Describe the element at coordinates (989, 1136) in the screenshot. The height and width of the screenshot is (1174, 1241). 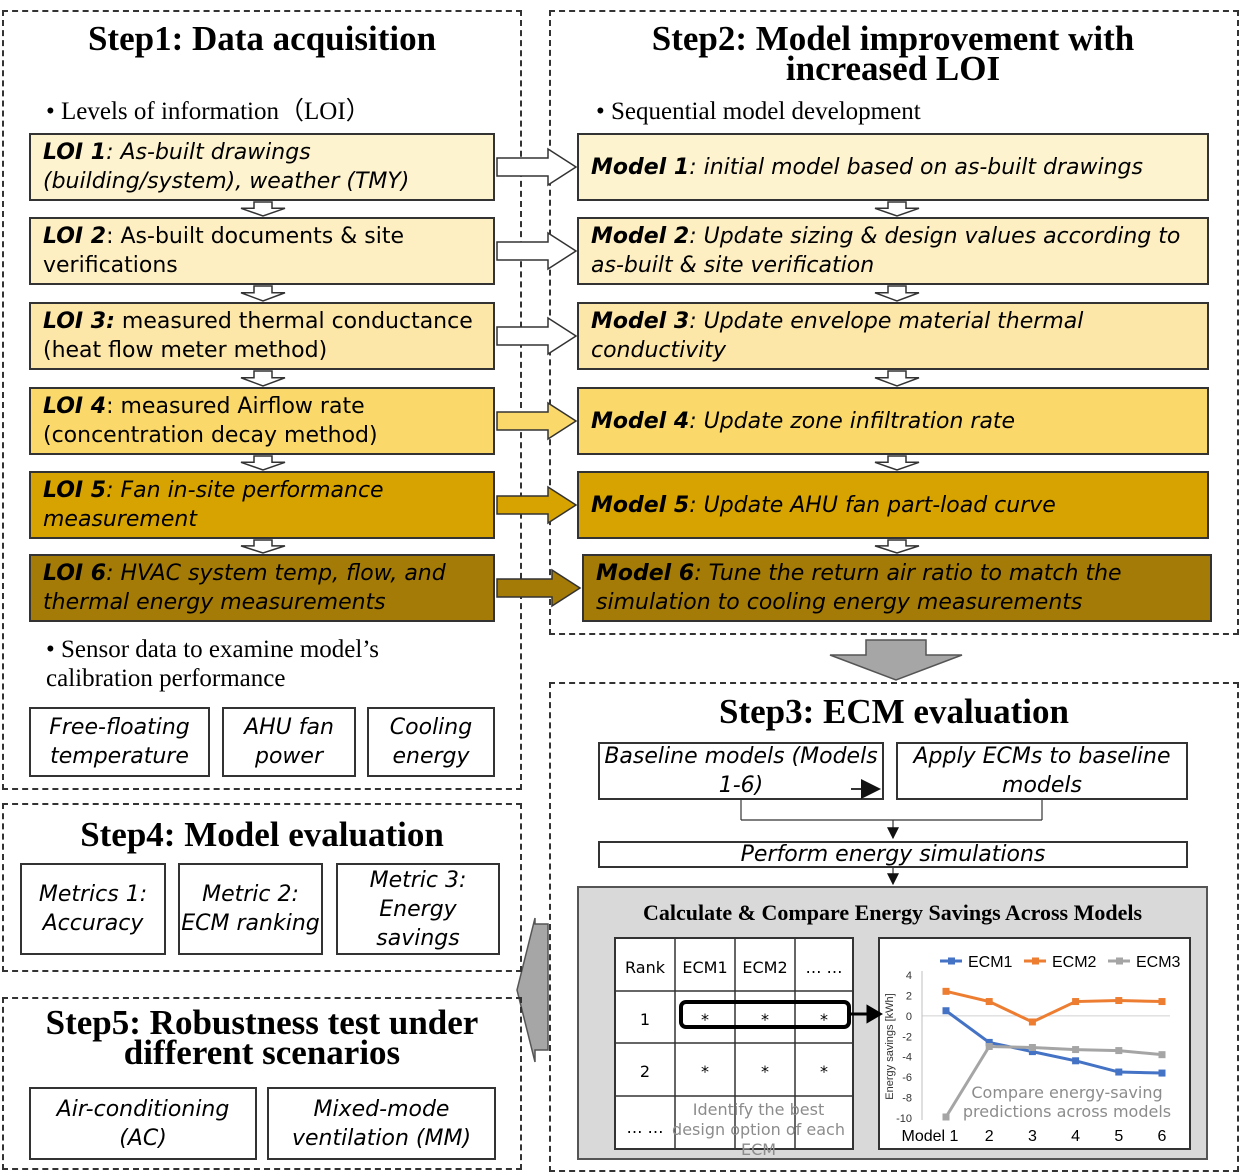
I see `x-tick-label: 2` at that location.